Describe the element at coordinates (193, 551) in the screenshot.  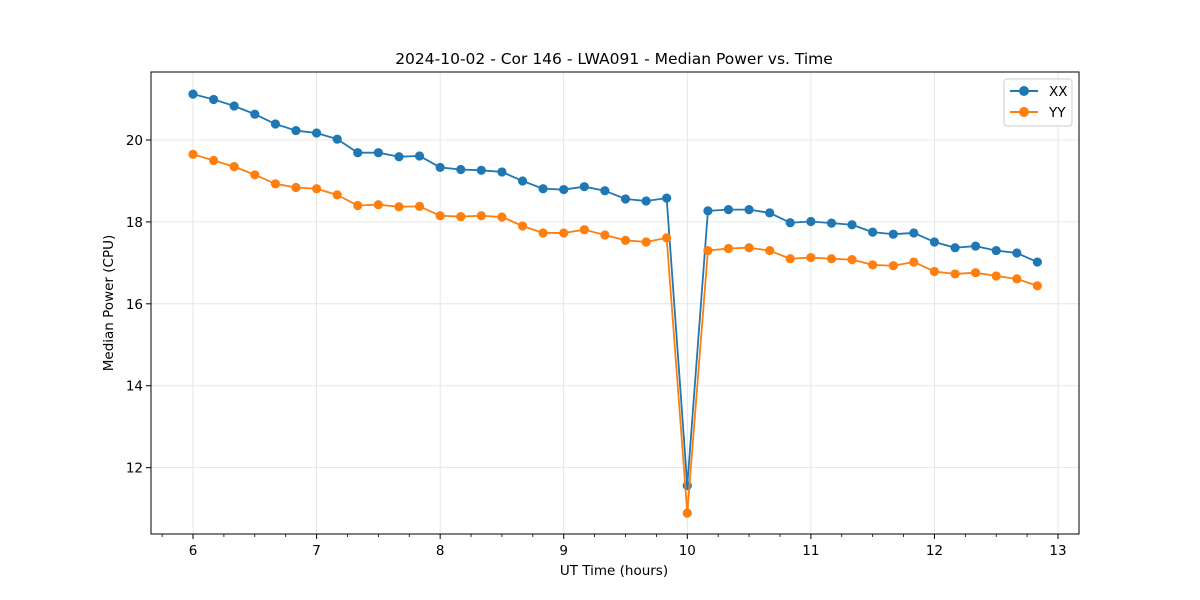
I see `x-tick-label: 6` at that location.